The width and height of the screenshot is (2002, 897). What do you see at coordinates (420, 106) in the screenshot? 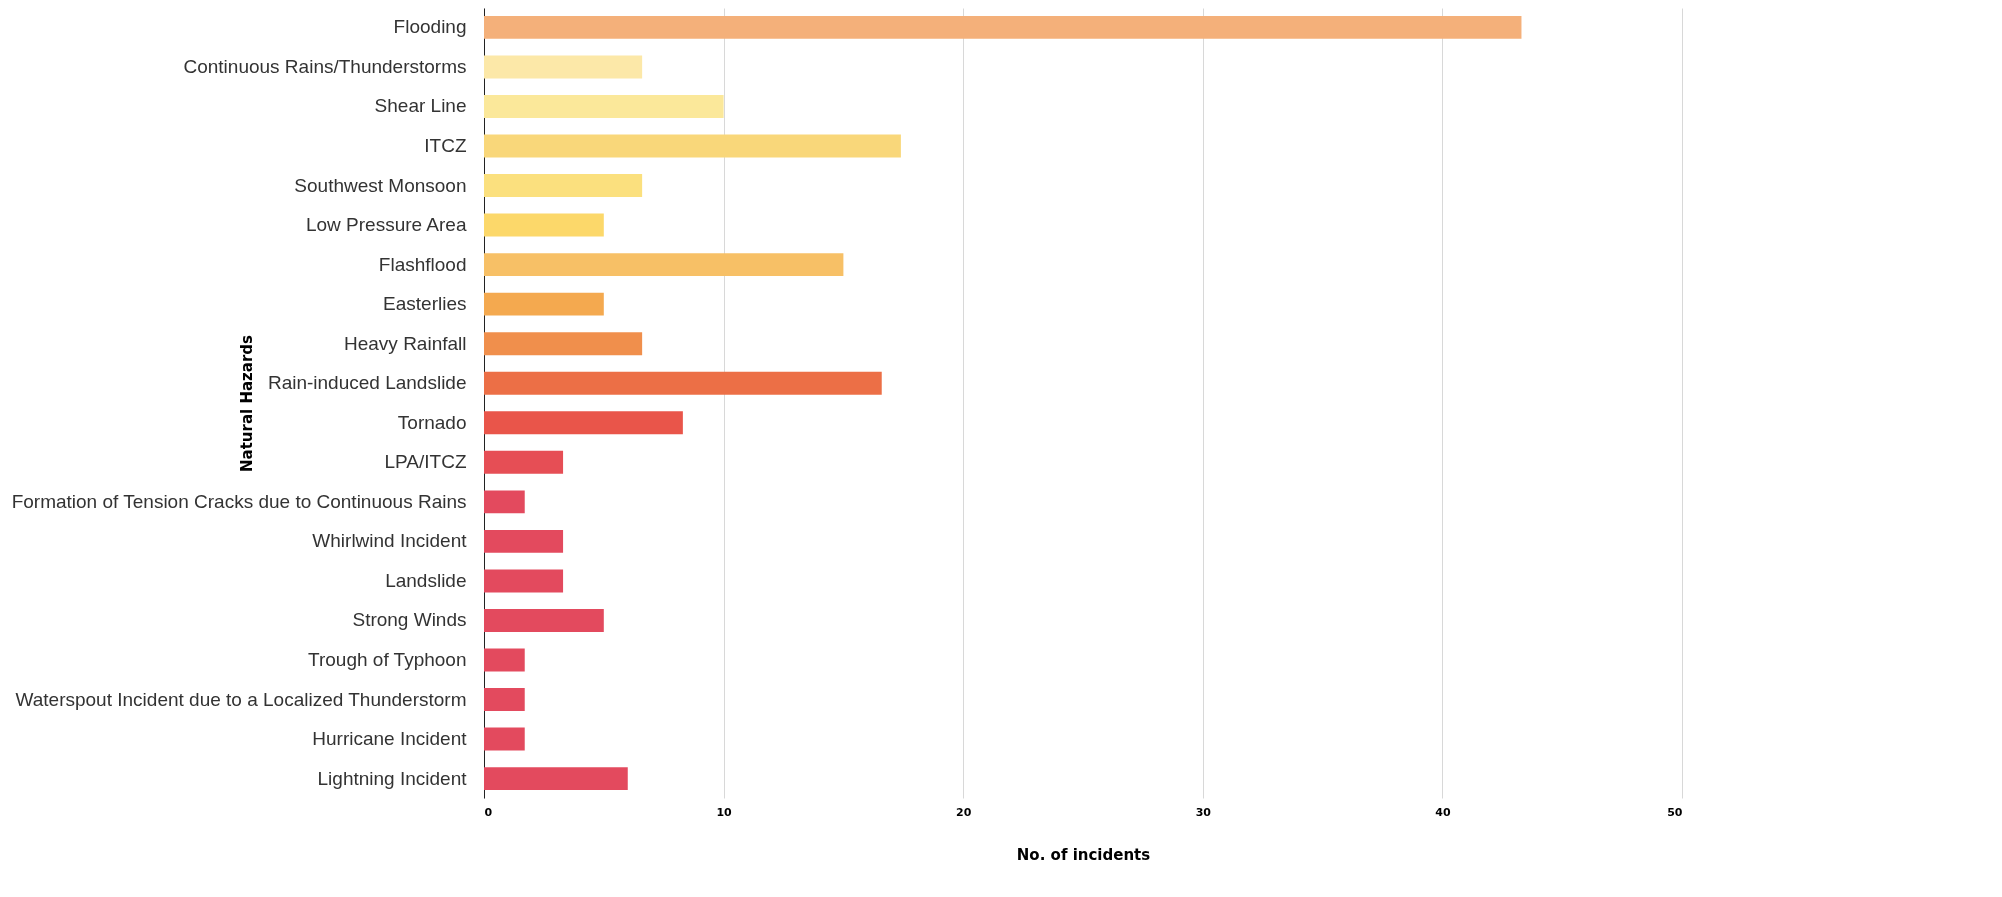
I see `y-tick-label: Shear Line` at bounding box center [420, 106].